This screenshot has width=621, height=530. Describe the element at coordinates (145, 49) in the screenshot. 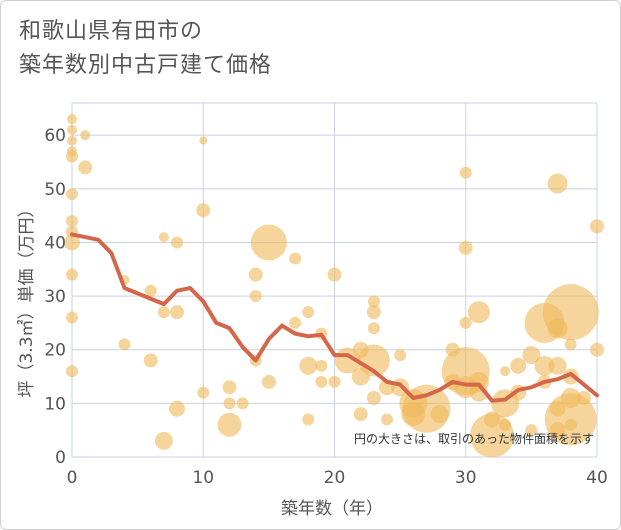

I see `chart-title: 和歌山県有田市の 築年数別中古戸建て価格` at that location.